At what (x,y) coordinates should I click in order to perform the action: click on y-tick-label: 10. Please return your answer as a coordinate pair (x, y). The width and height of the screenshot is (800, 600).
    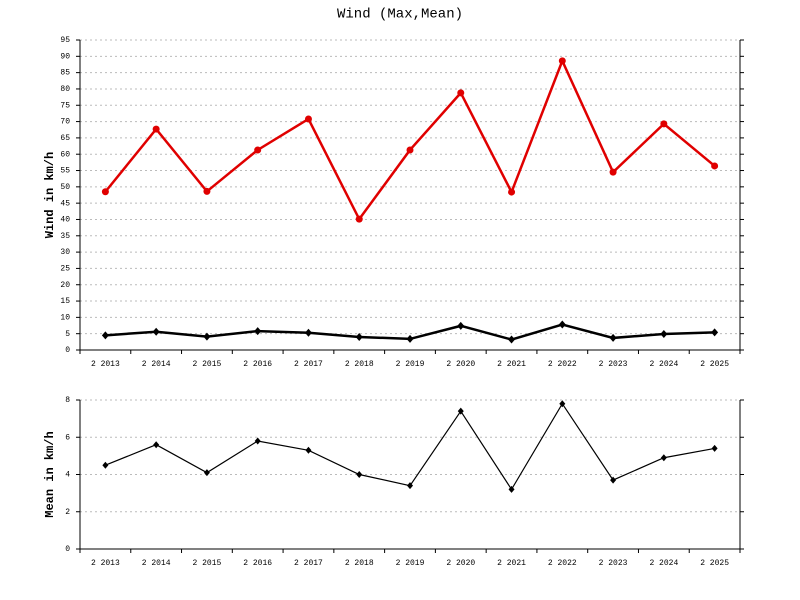
    Looking at the image, I should click on (65, 317).